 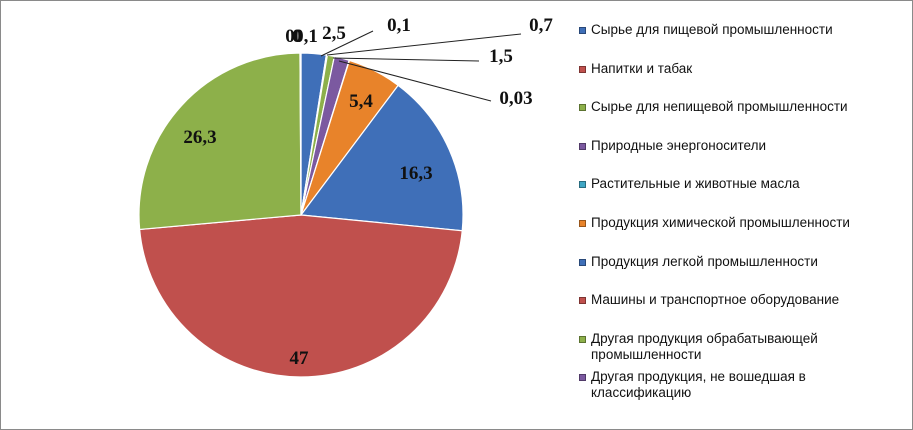 What do you see at coordinates (334, 33) in the screenshot?
I see `data-label: 2,5` at bounding box center [334, 33].